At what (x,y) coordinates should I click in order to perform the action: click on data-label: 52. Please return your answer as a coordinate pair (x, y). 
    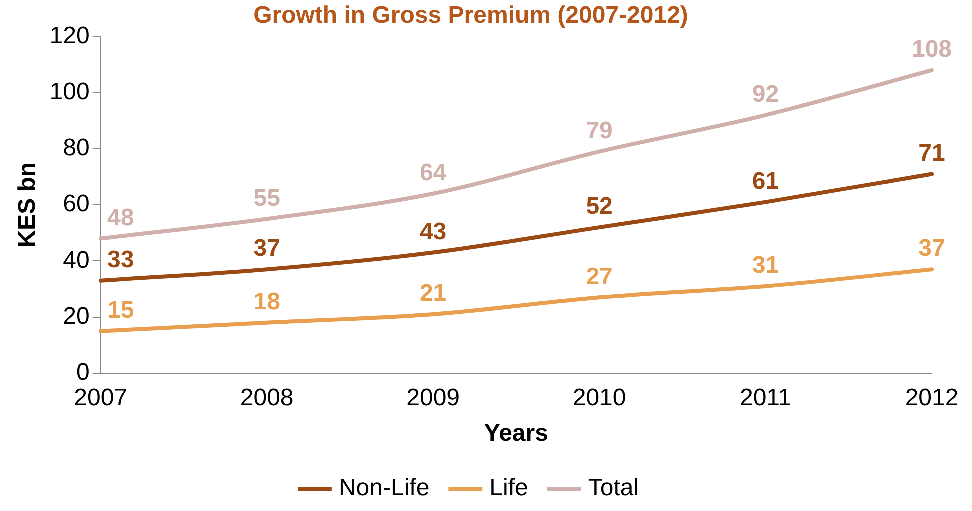
    Looking at the image, I should click on (599, 206).